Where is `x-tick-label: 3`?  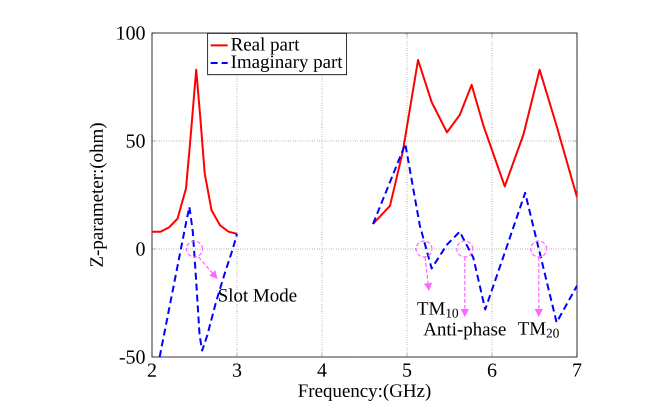 x-tick-label: 3 is located at coordinates (237, 370).